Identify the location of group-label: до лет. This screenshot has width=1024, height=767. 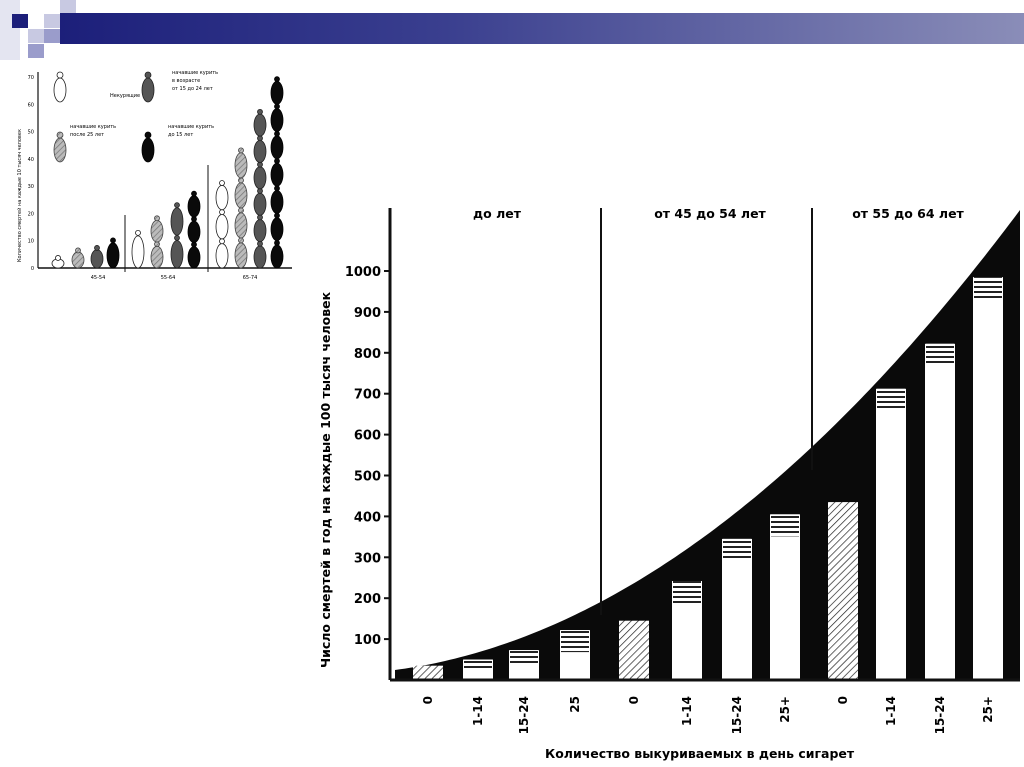
(497, 213).